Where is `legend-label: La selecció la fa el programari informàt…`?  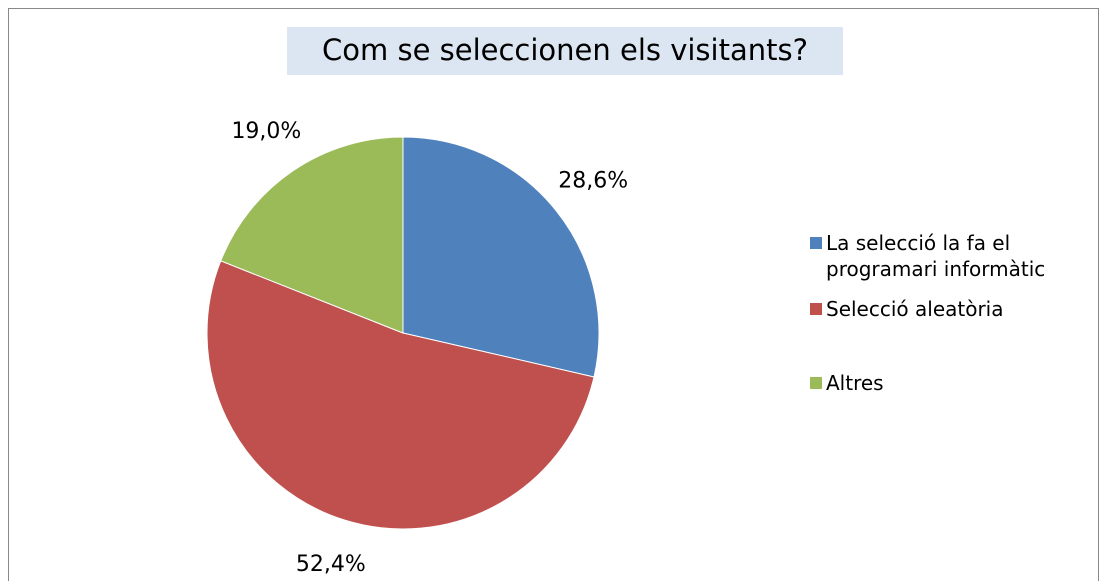 legend-label: La selecció la fa el programari informàt… is located at coordinates (936, 256).